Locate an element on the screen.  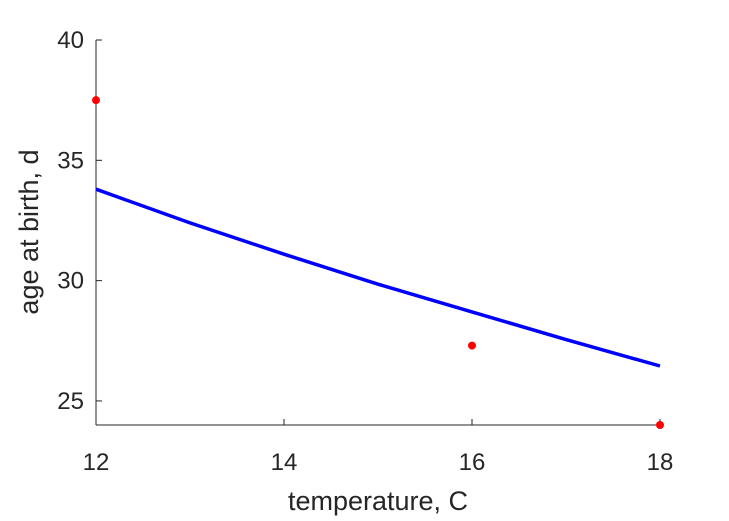
y-axis-label: age at birth, d is located at coordinates (29, 231).